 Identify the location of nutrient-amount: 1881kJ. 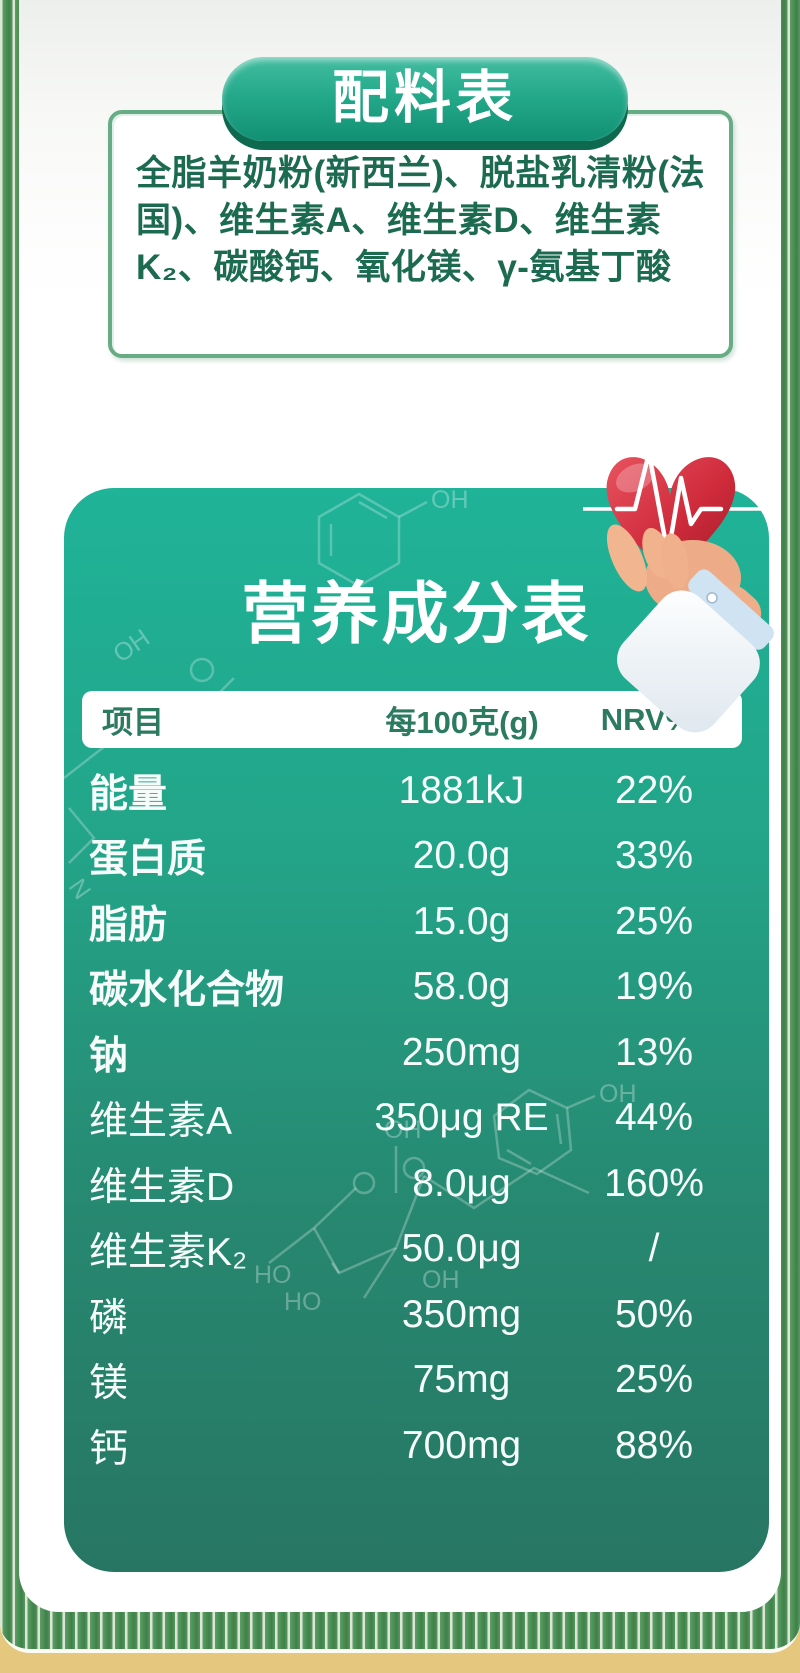
(461, 790).